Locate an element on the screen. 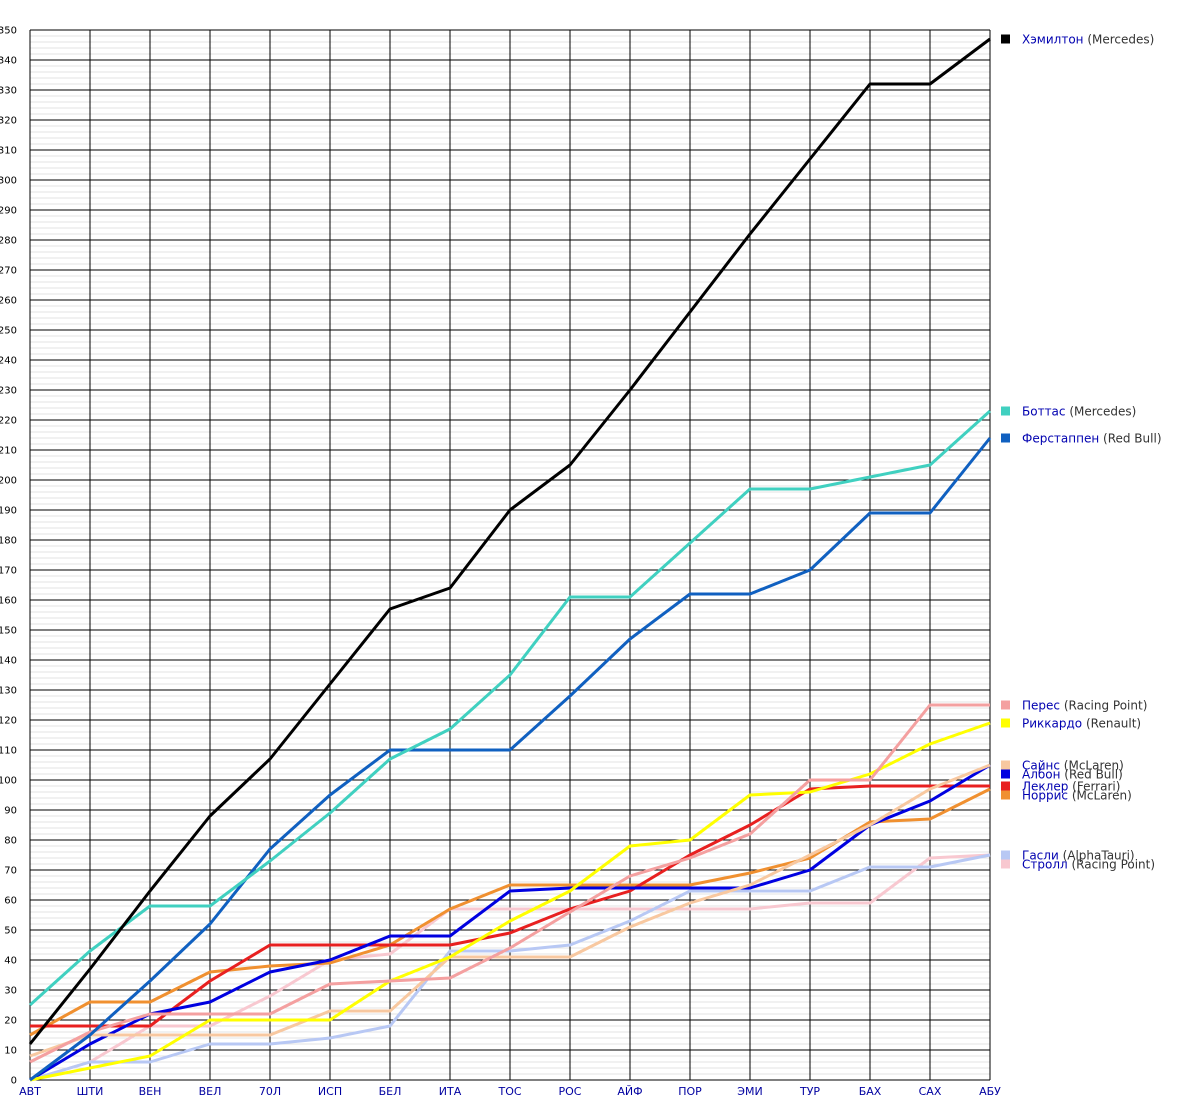 The height and width of the screenshot is (1110, 1190). y-tick-label: 210 is located at coordinates (8, 451).